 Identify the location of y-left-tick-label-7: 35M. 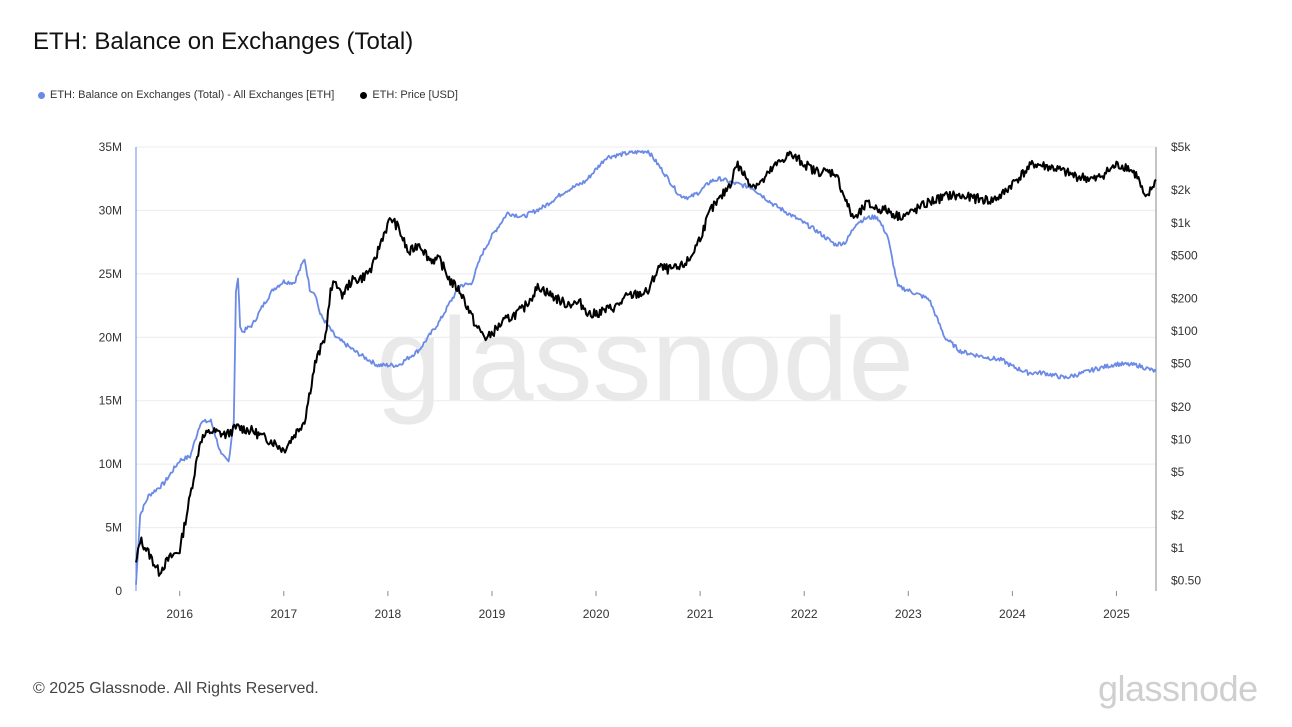
(110, 147).